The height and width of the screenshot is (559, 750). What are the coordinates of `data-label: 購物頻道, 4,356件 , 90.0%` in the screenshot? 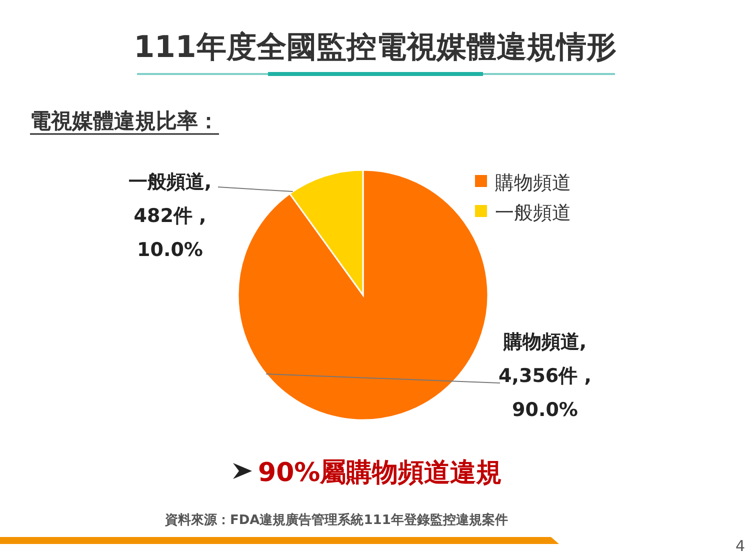 It's located at (545, 376).